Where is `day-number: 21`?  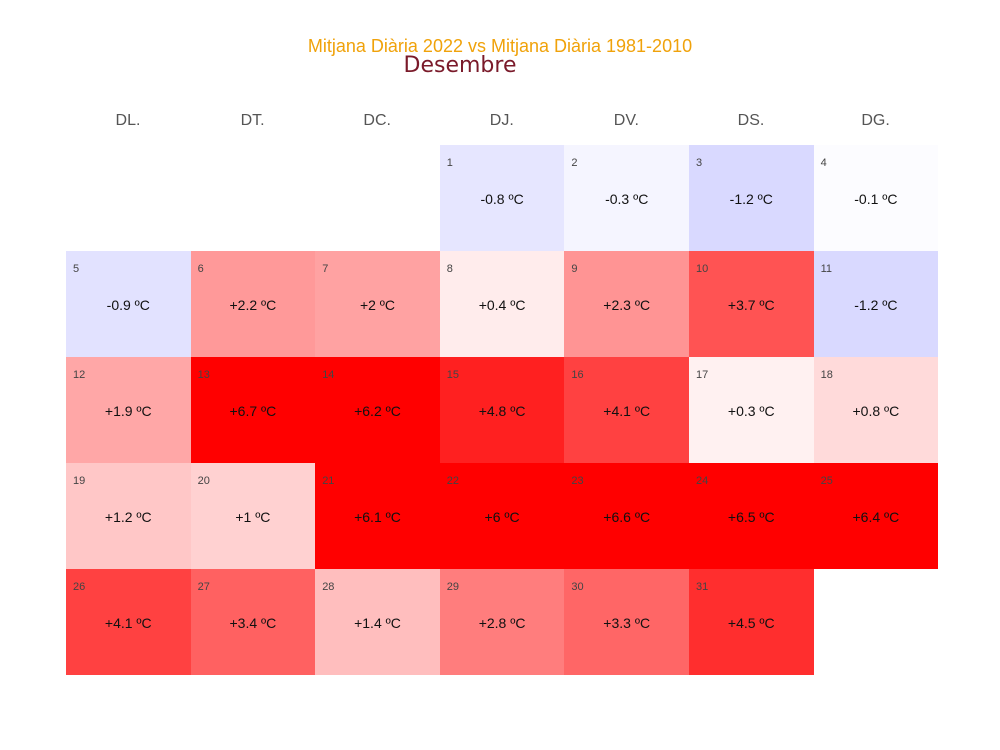
day-number: 21 is located at coordinates (328, 481).